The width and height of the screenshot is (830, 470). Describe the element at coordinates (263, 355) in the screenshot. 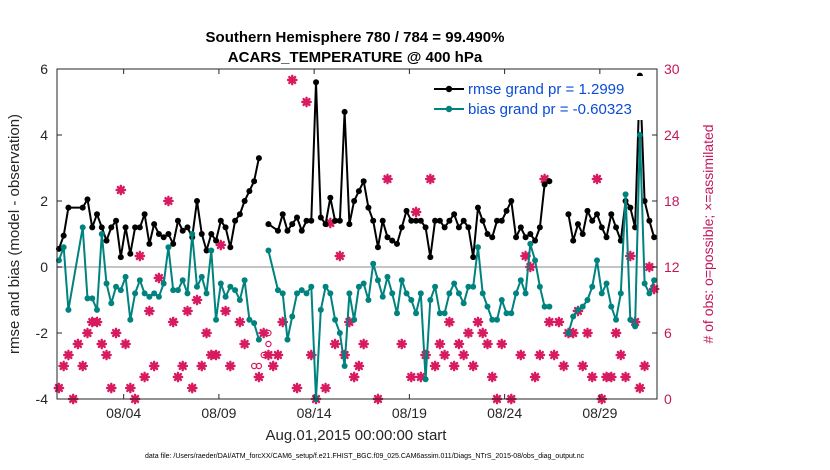

I see `obs-possible-marker` at that location.